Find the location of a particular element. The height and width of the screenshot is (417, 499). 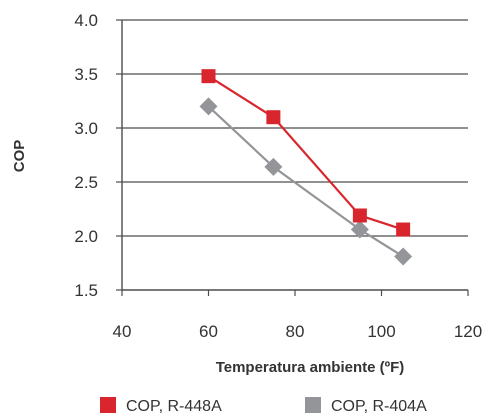

x-tick-label: 100 is located at coordinates (381, 331).